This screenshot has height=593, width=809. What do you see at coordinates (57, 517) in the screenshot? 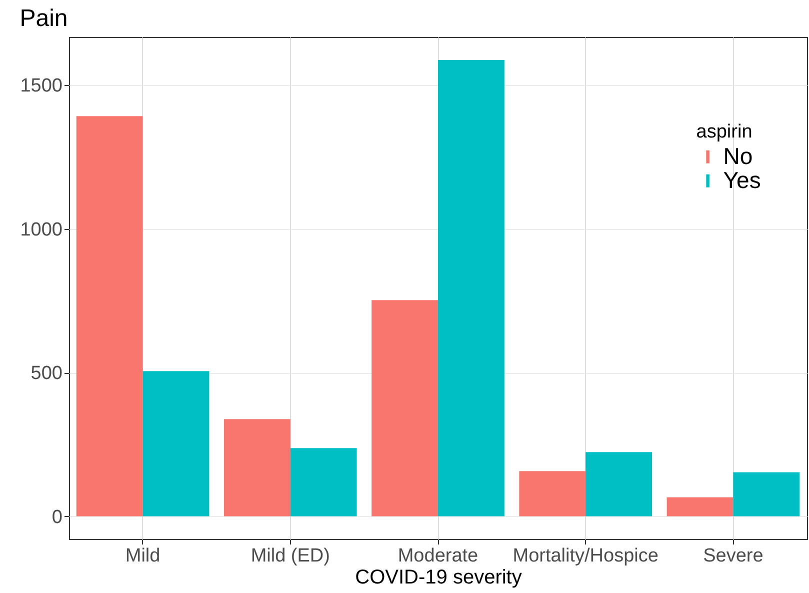
I see `y-tick-label: 0` at bounding box center [57, 517].